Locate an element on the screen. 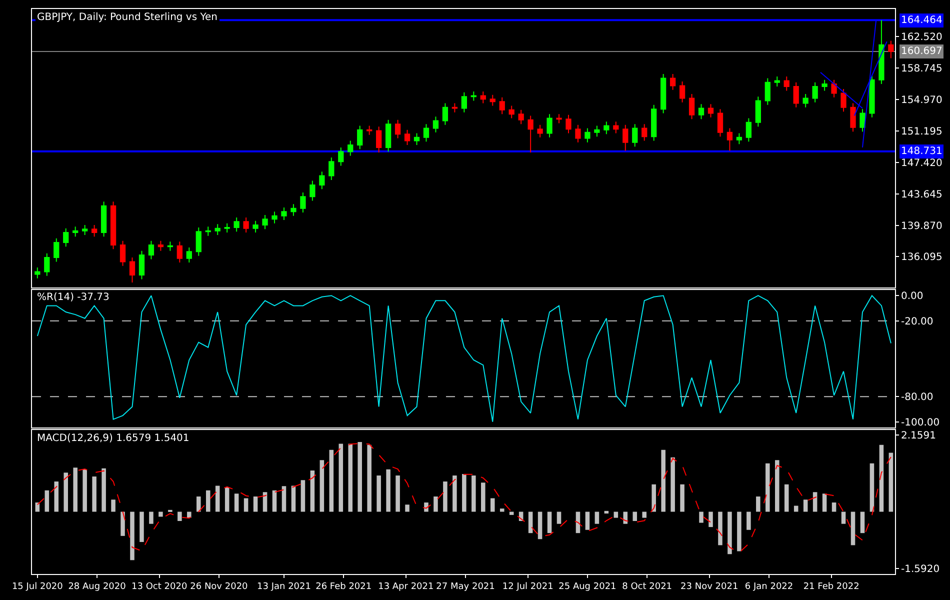 This screenshot has width=950, height=600. x-tick-label: 25 Aug 2021 is located at coordinates (587, 587).